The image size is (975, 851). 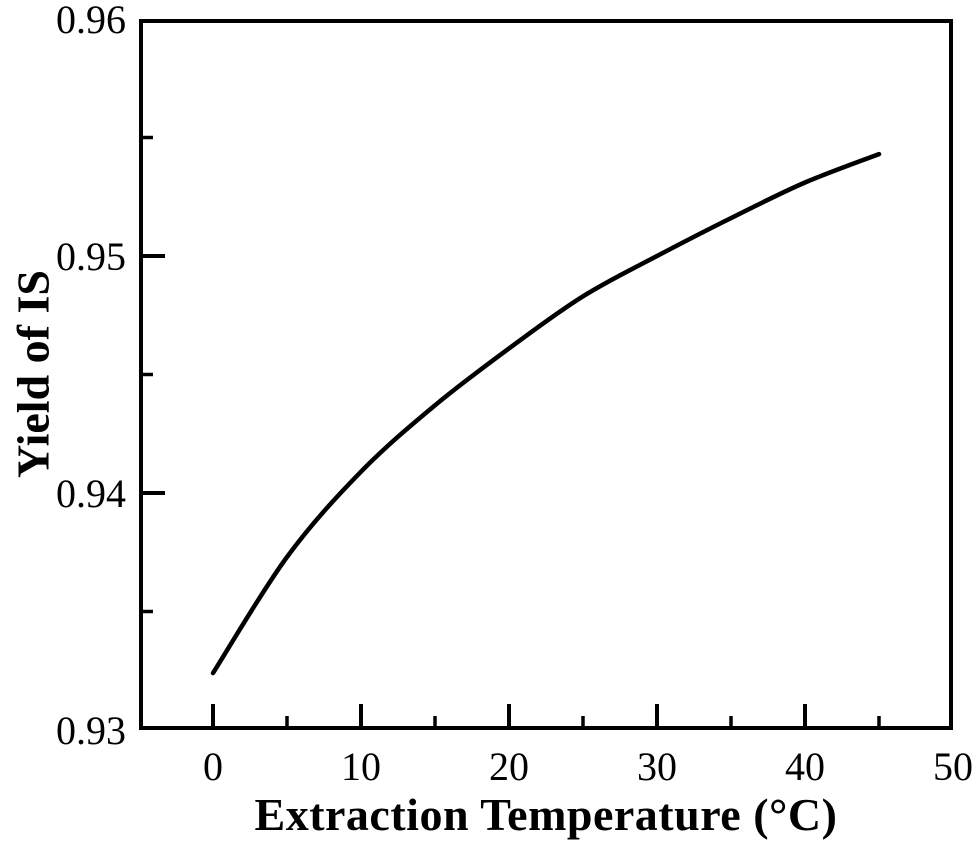 What do you see at coordinates (91, 256) in the screenshot?
I see `y-tick-label: 0.95` at bounding box center [91, 256].